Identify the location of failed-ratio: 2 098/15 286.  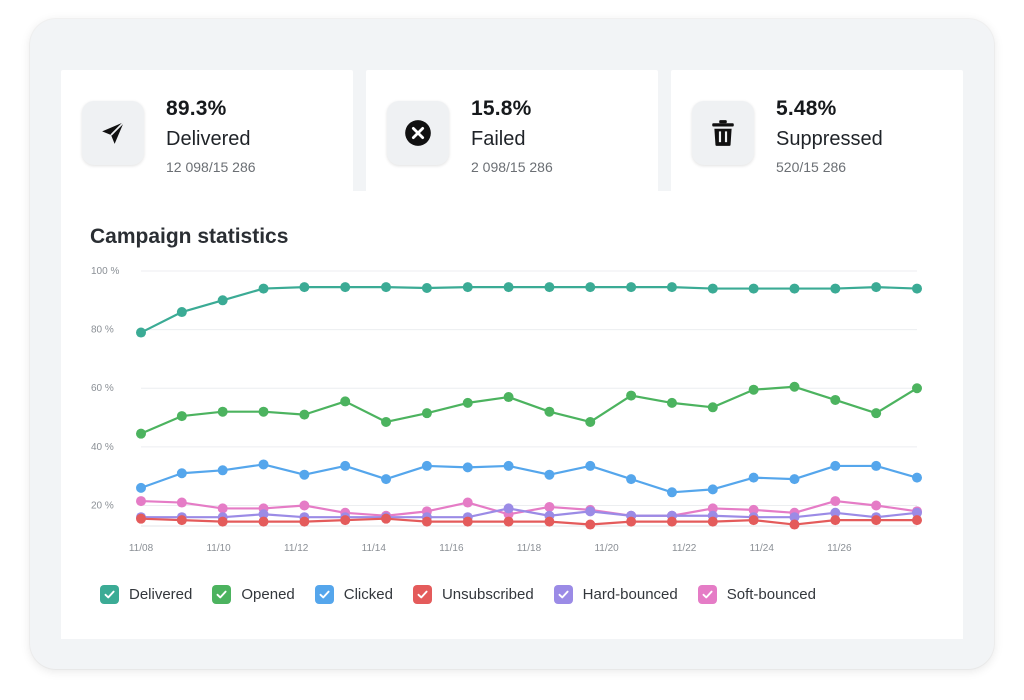
(512, 167).